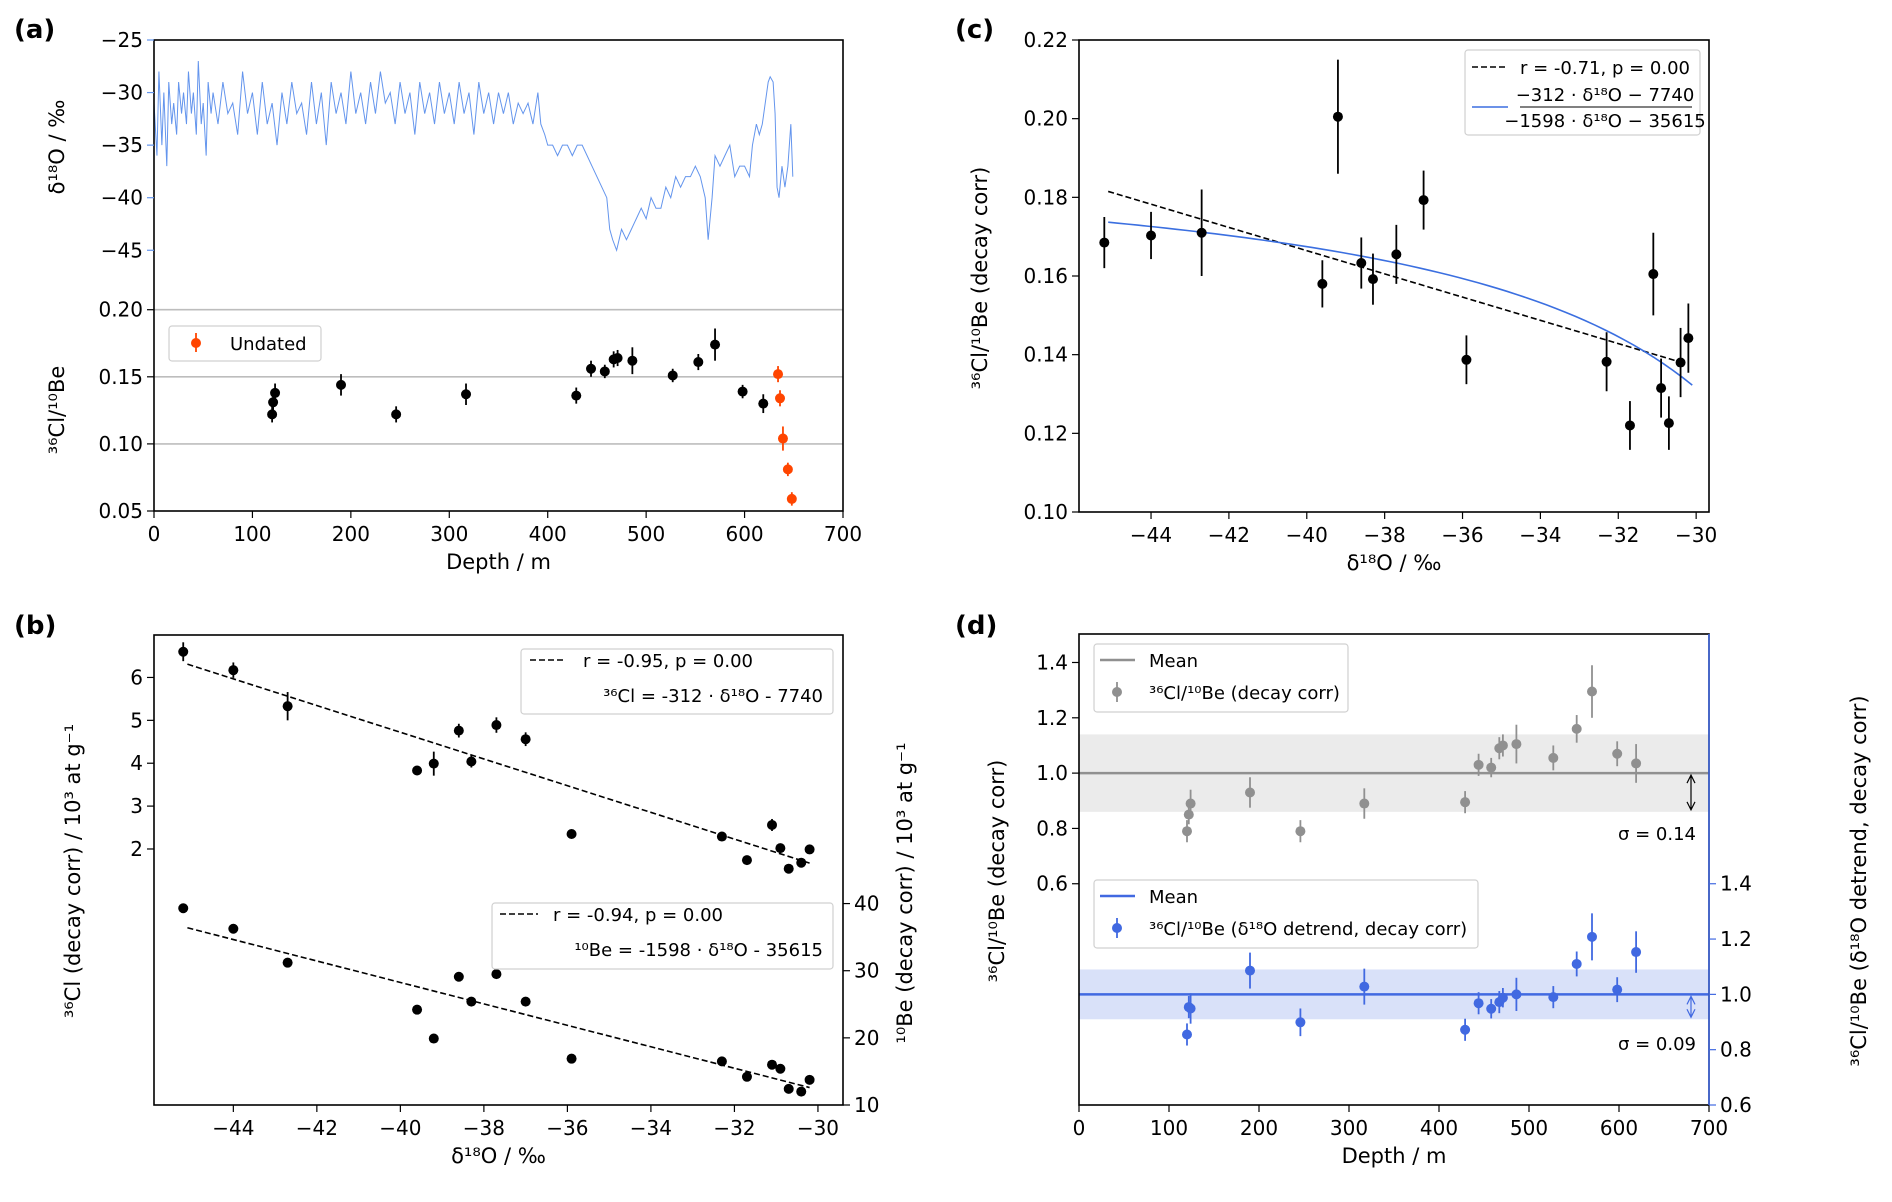  What do you see at coordinates (1736, 994) in the screenshot?
I see `y-tick-label: 1.0` at bounding box center [1736, 994].